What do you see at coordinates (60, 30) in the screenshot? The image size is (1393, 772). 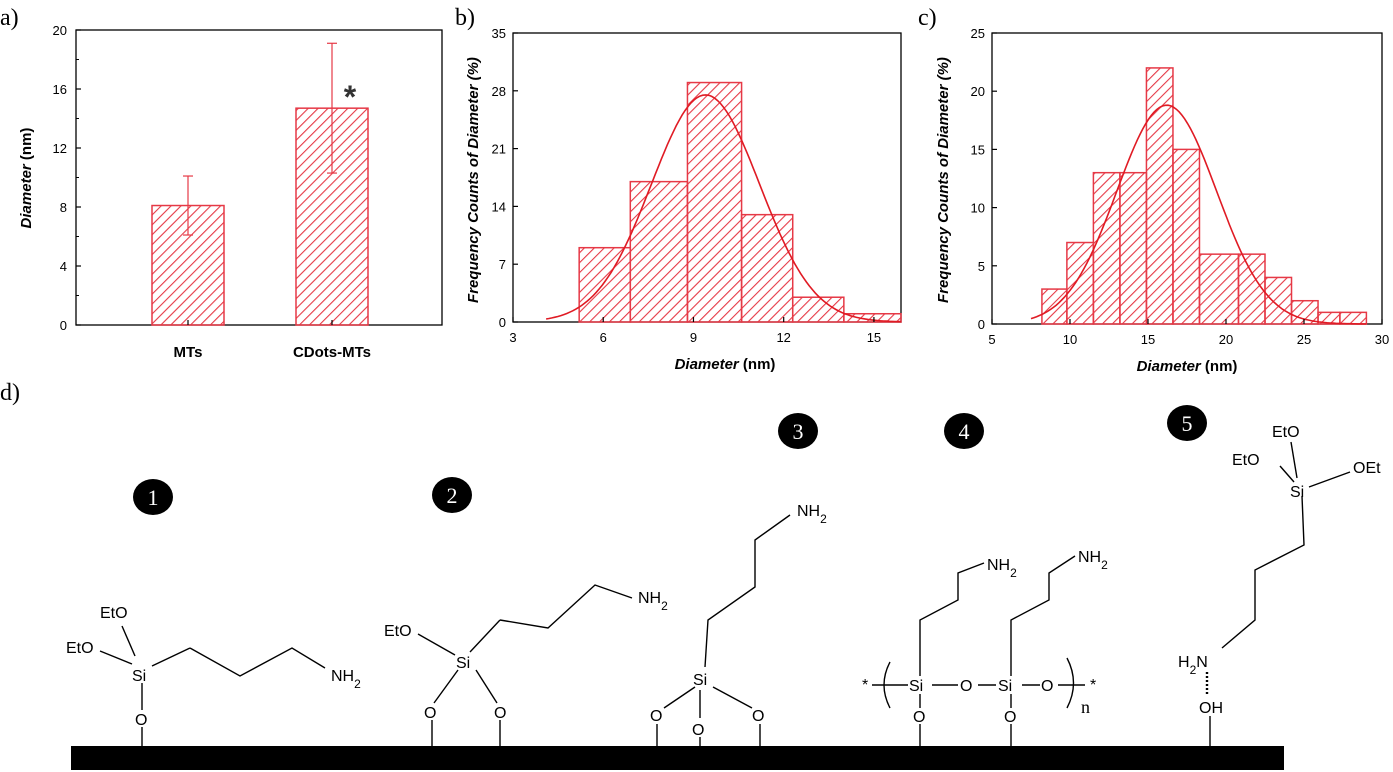 I see `a-ytick-label: 20` at bounding box center [60, 30].